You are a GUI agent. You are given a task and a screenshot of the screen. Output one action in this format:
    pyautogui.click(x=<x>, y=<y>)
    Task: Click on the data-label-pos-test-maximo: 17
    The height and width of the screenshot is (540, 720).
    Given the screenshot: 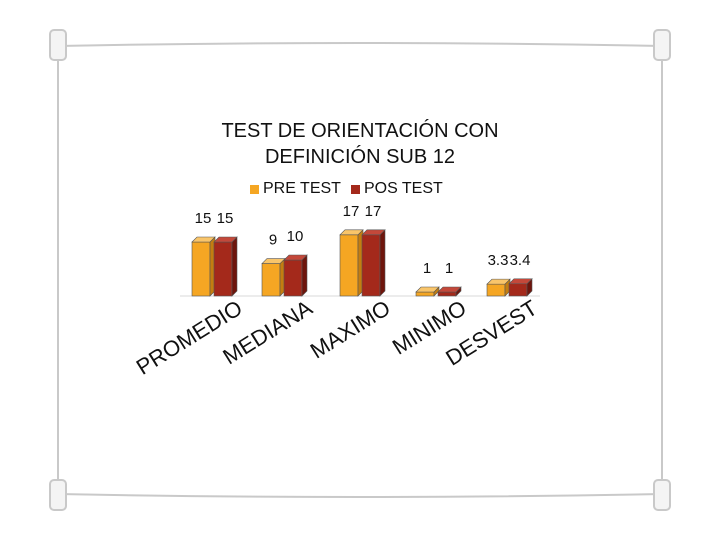 What is the action you would take?
    pyautogui.click(x=373, y=211)
    